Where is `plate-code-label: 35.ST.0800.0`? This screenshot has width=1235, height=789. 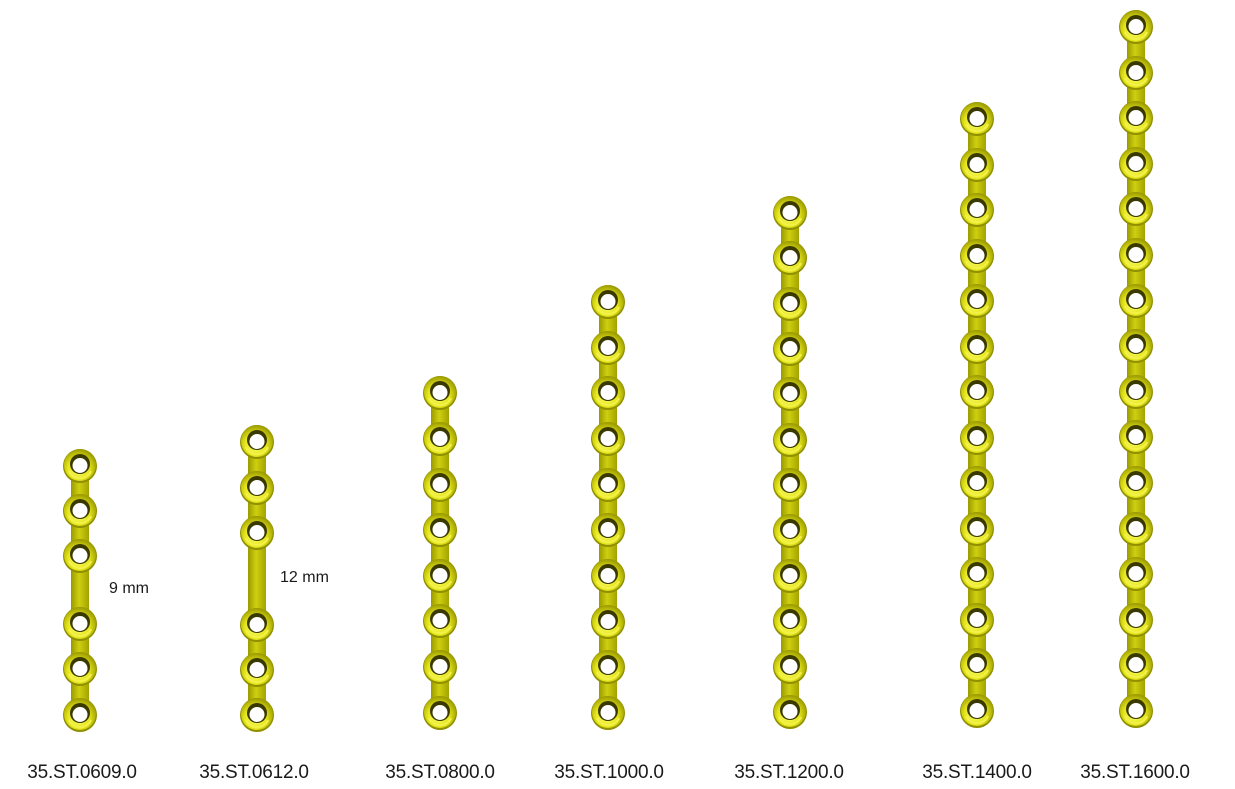 plate-code-label: 35.ST.0800.0 is located at coordinates (440, 772).